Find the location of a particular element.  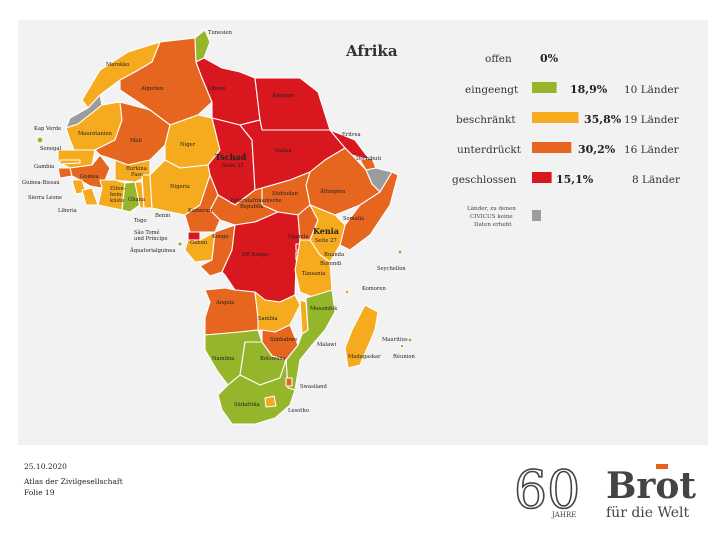

label-aethiopien: Äthiopien is located at coordinates (332, 191).